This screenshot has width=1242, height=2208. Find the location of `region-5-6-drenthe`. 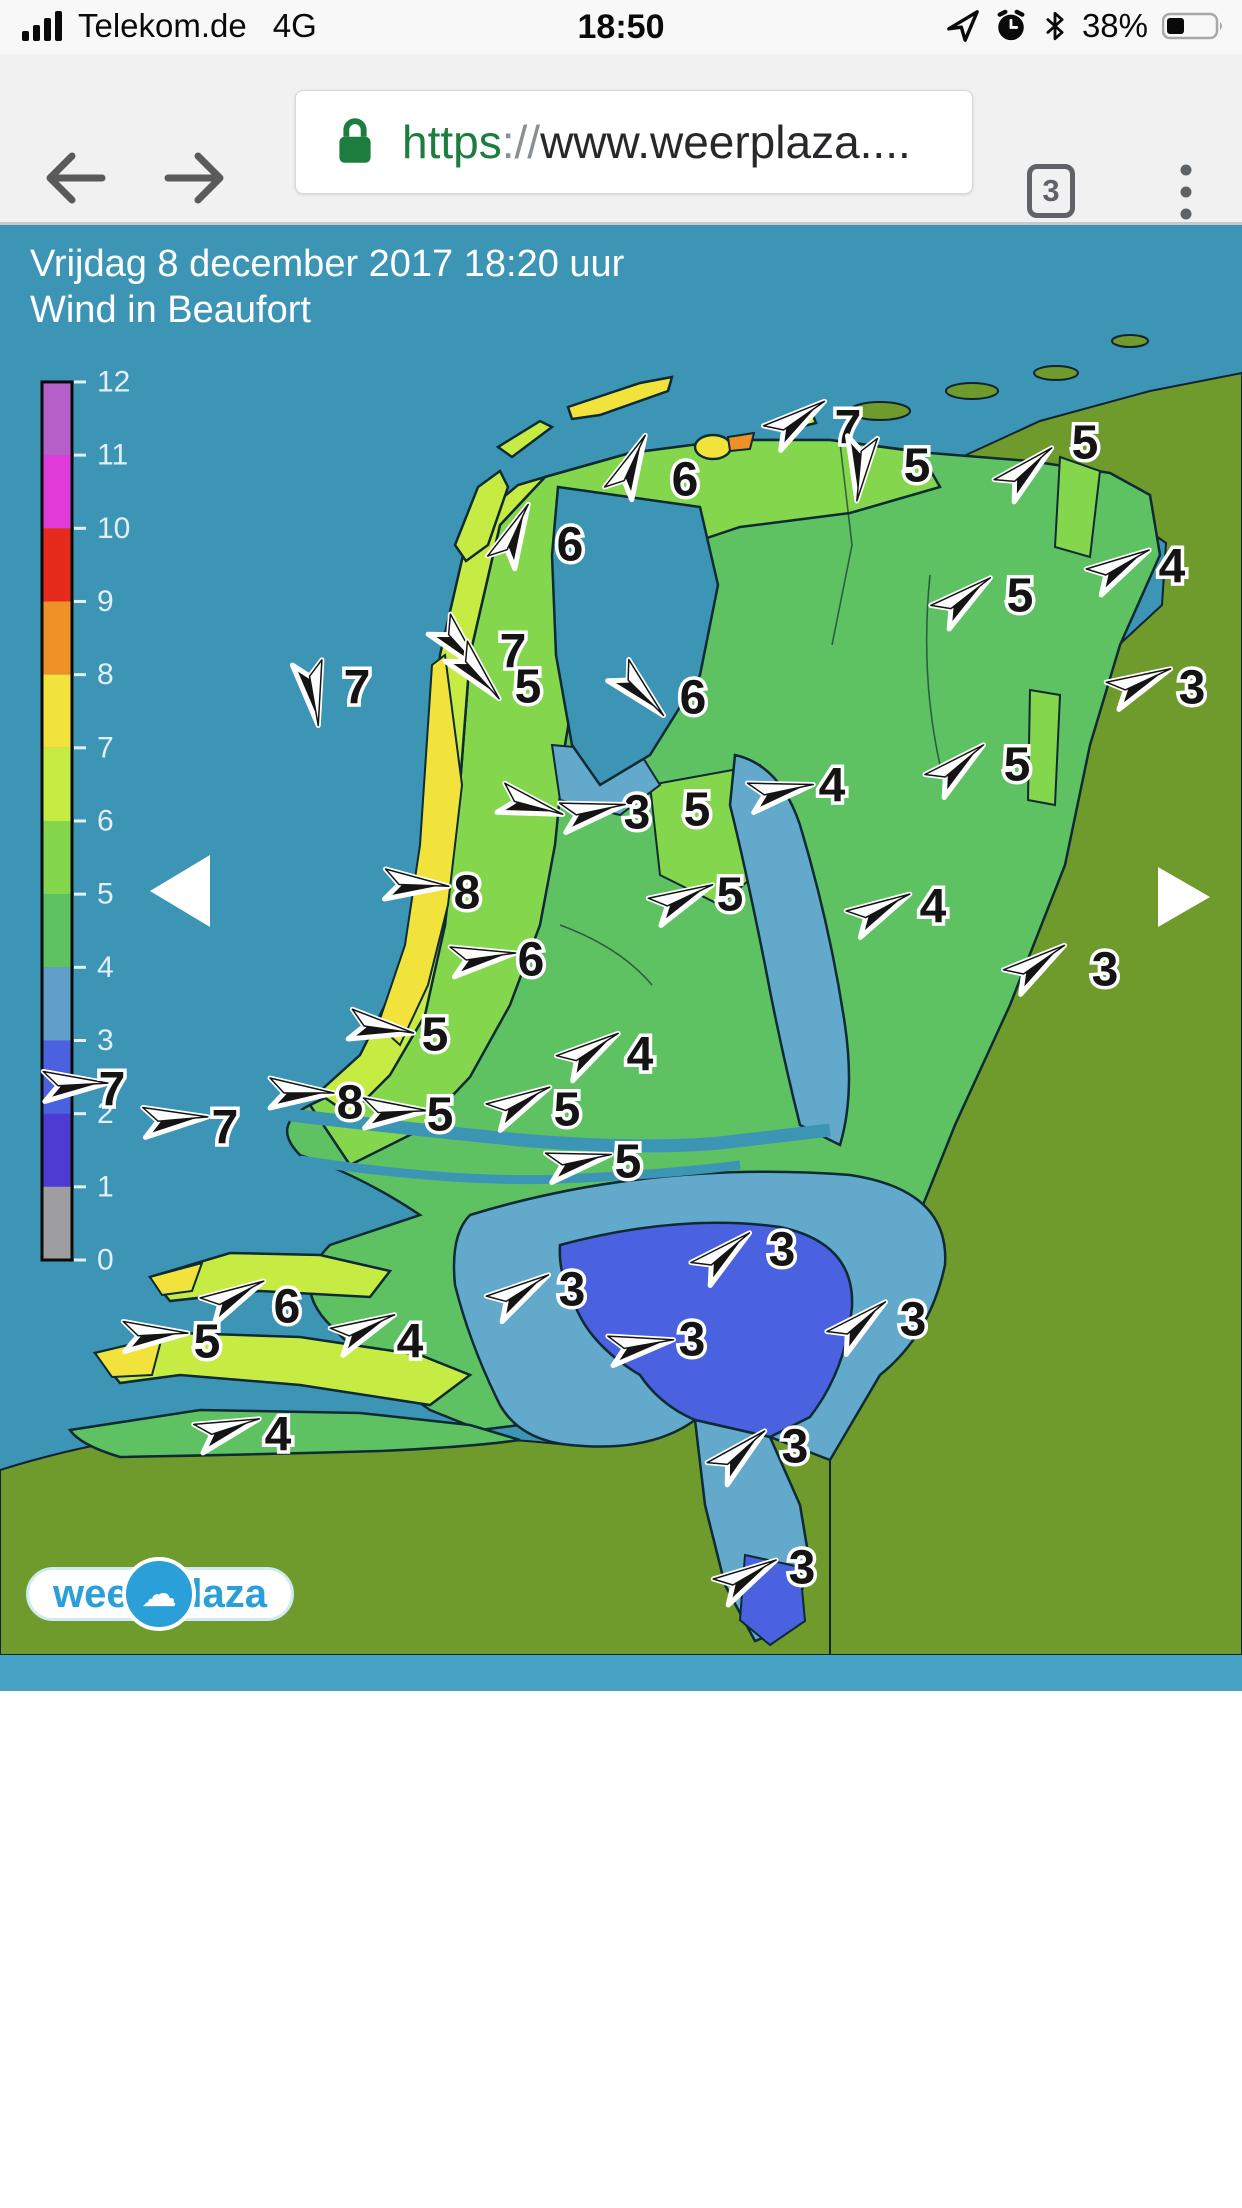

region-5-6-drenthe is located at coordinates (1044, 747).